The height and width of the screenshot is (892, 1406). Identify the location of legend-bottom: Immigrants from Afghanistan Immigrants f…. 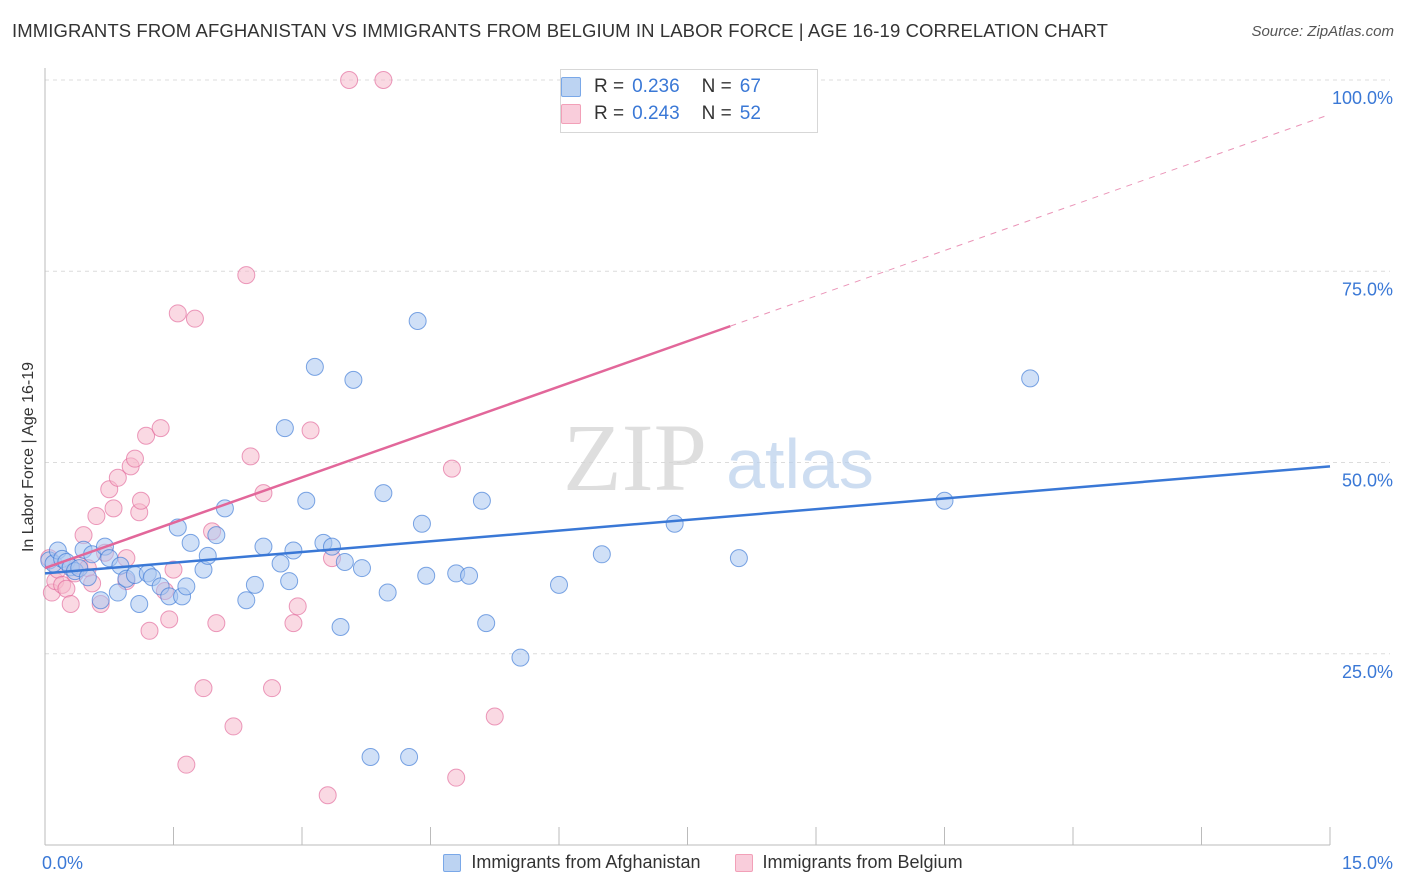
(703, 862).